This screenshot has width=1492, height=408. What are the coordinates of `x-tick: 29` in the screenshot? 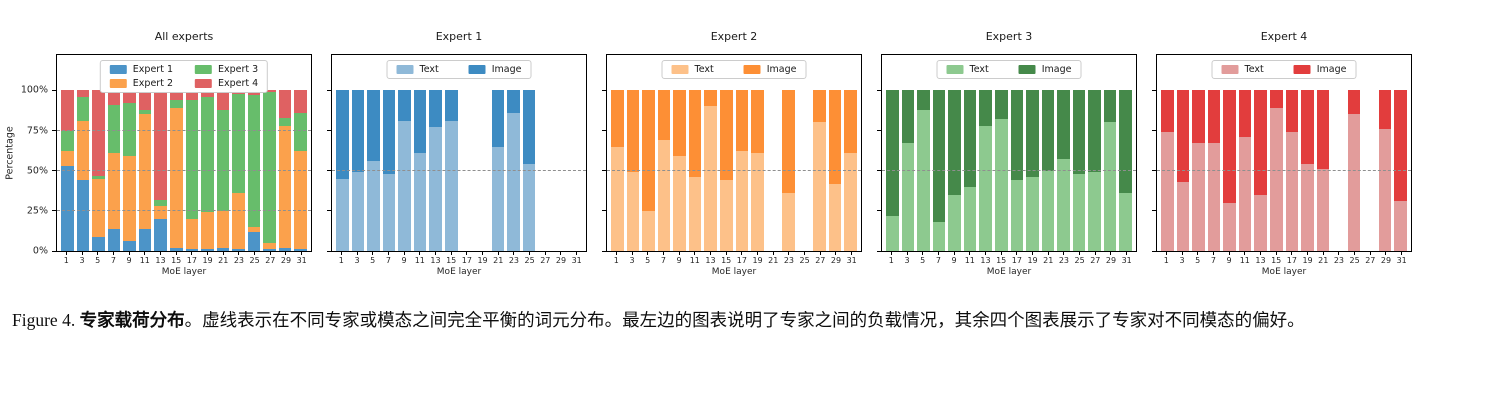 It's located at (286, 258).